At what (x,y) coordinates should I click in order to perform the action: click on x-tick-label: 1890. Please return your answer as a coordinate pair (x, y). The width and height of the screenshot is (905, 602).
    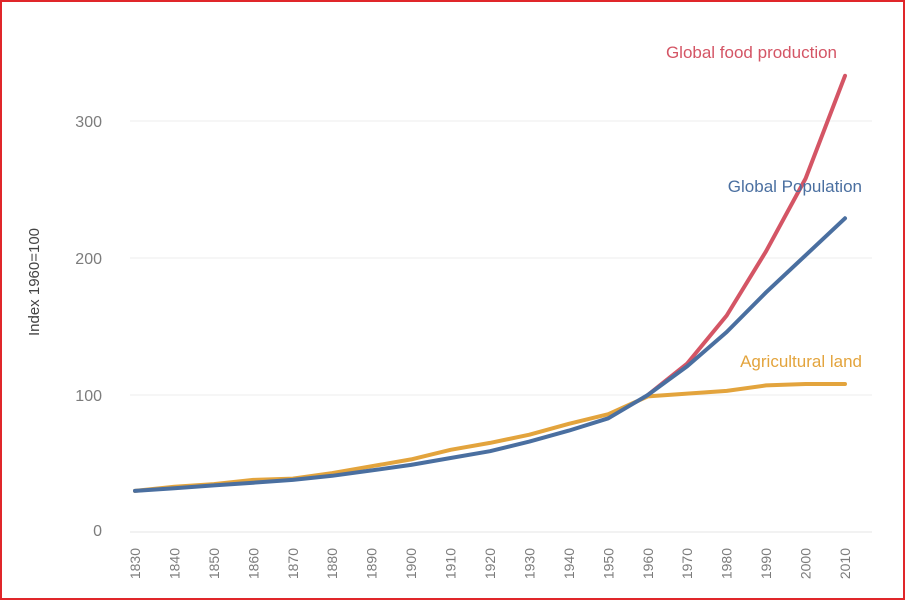
    Looking at the image, I should click on (372, 563).